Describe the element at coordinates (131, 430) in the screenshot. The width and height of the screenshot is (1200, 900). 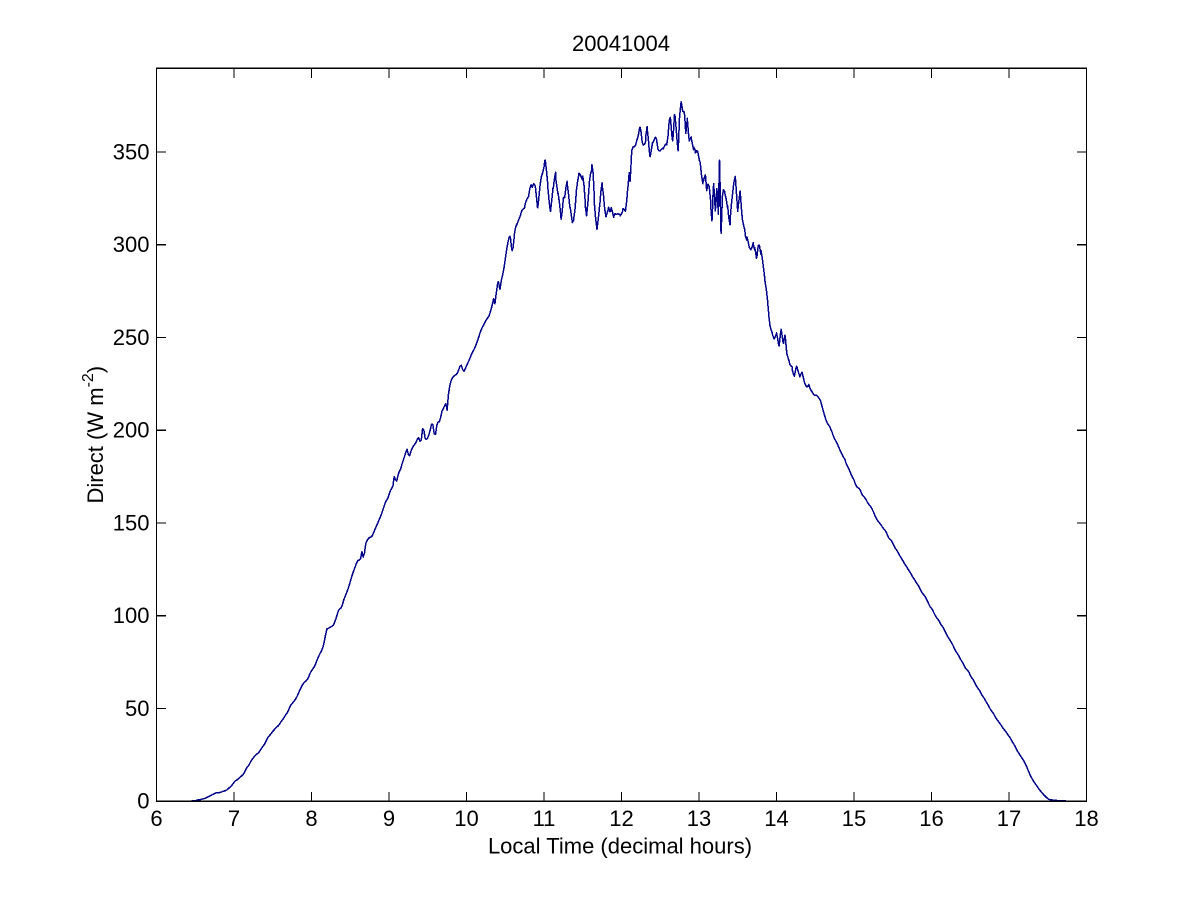
I see `svg-text: 200` at that location.